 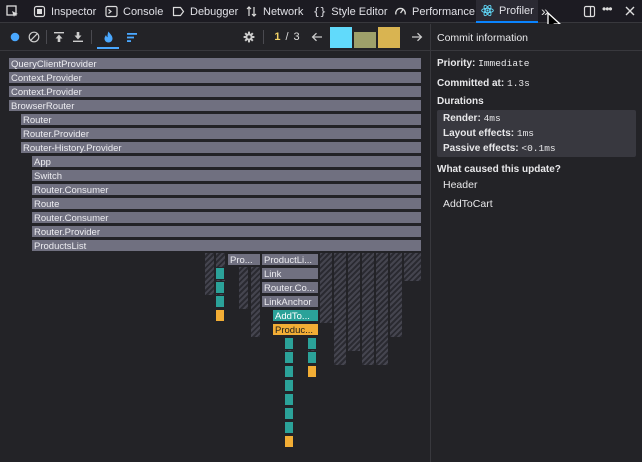 I want to click on tab-profiler-label: Profiler, so click(x=516, y=10).